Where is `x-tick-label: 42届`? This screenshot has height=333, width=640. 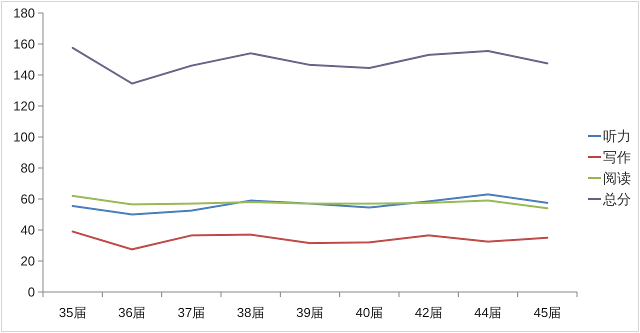 x-tick-label: 42届 is located at coordinates (428, 312).